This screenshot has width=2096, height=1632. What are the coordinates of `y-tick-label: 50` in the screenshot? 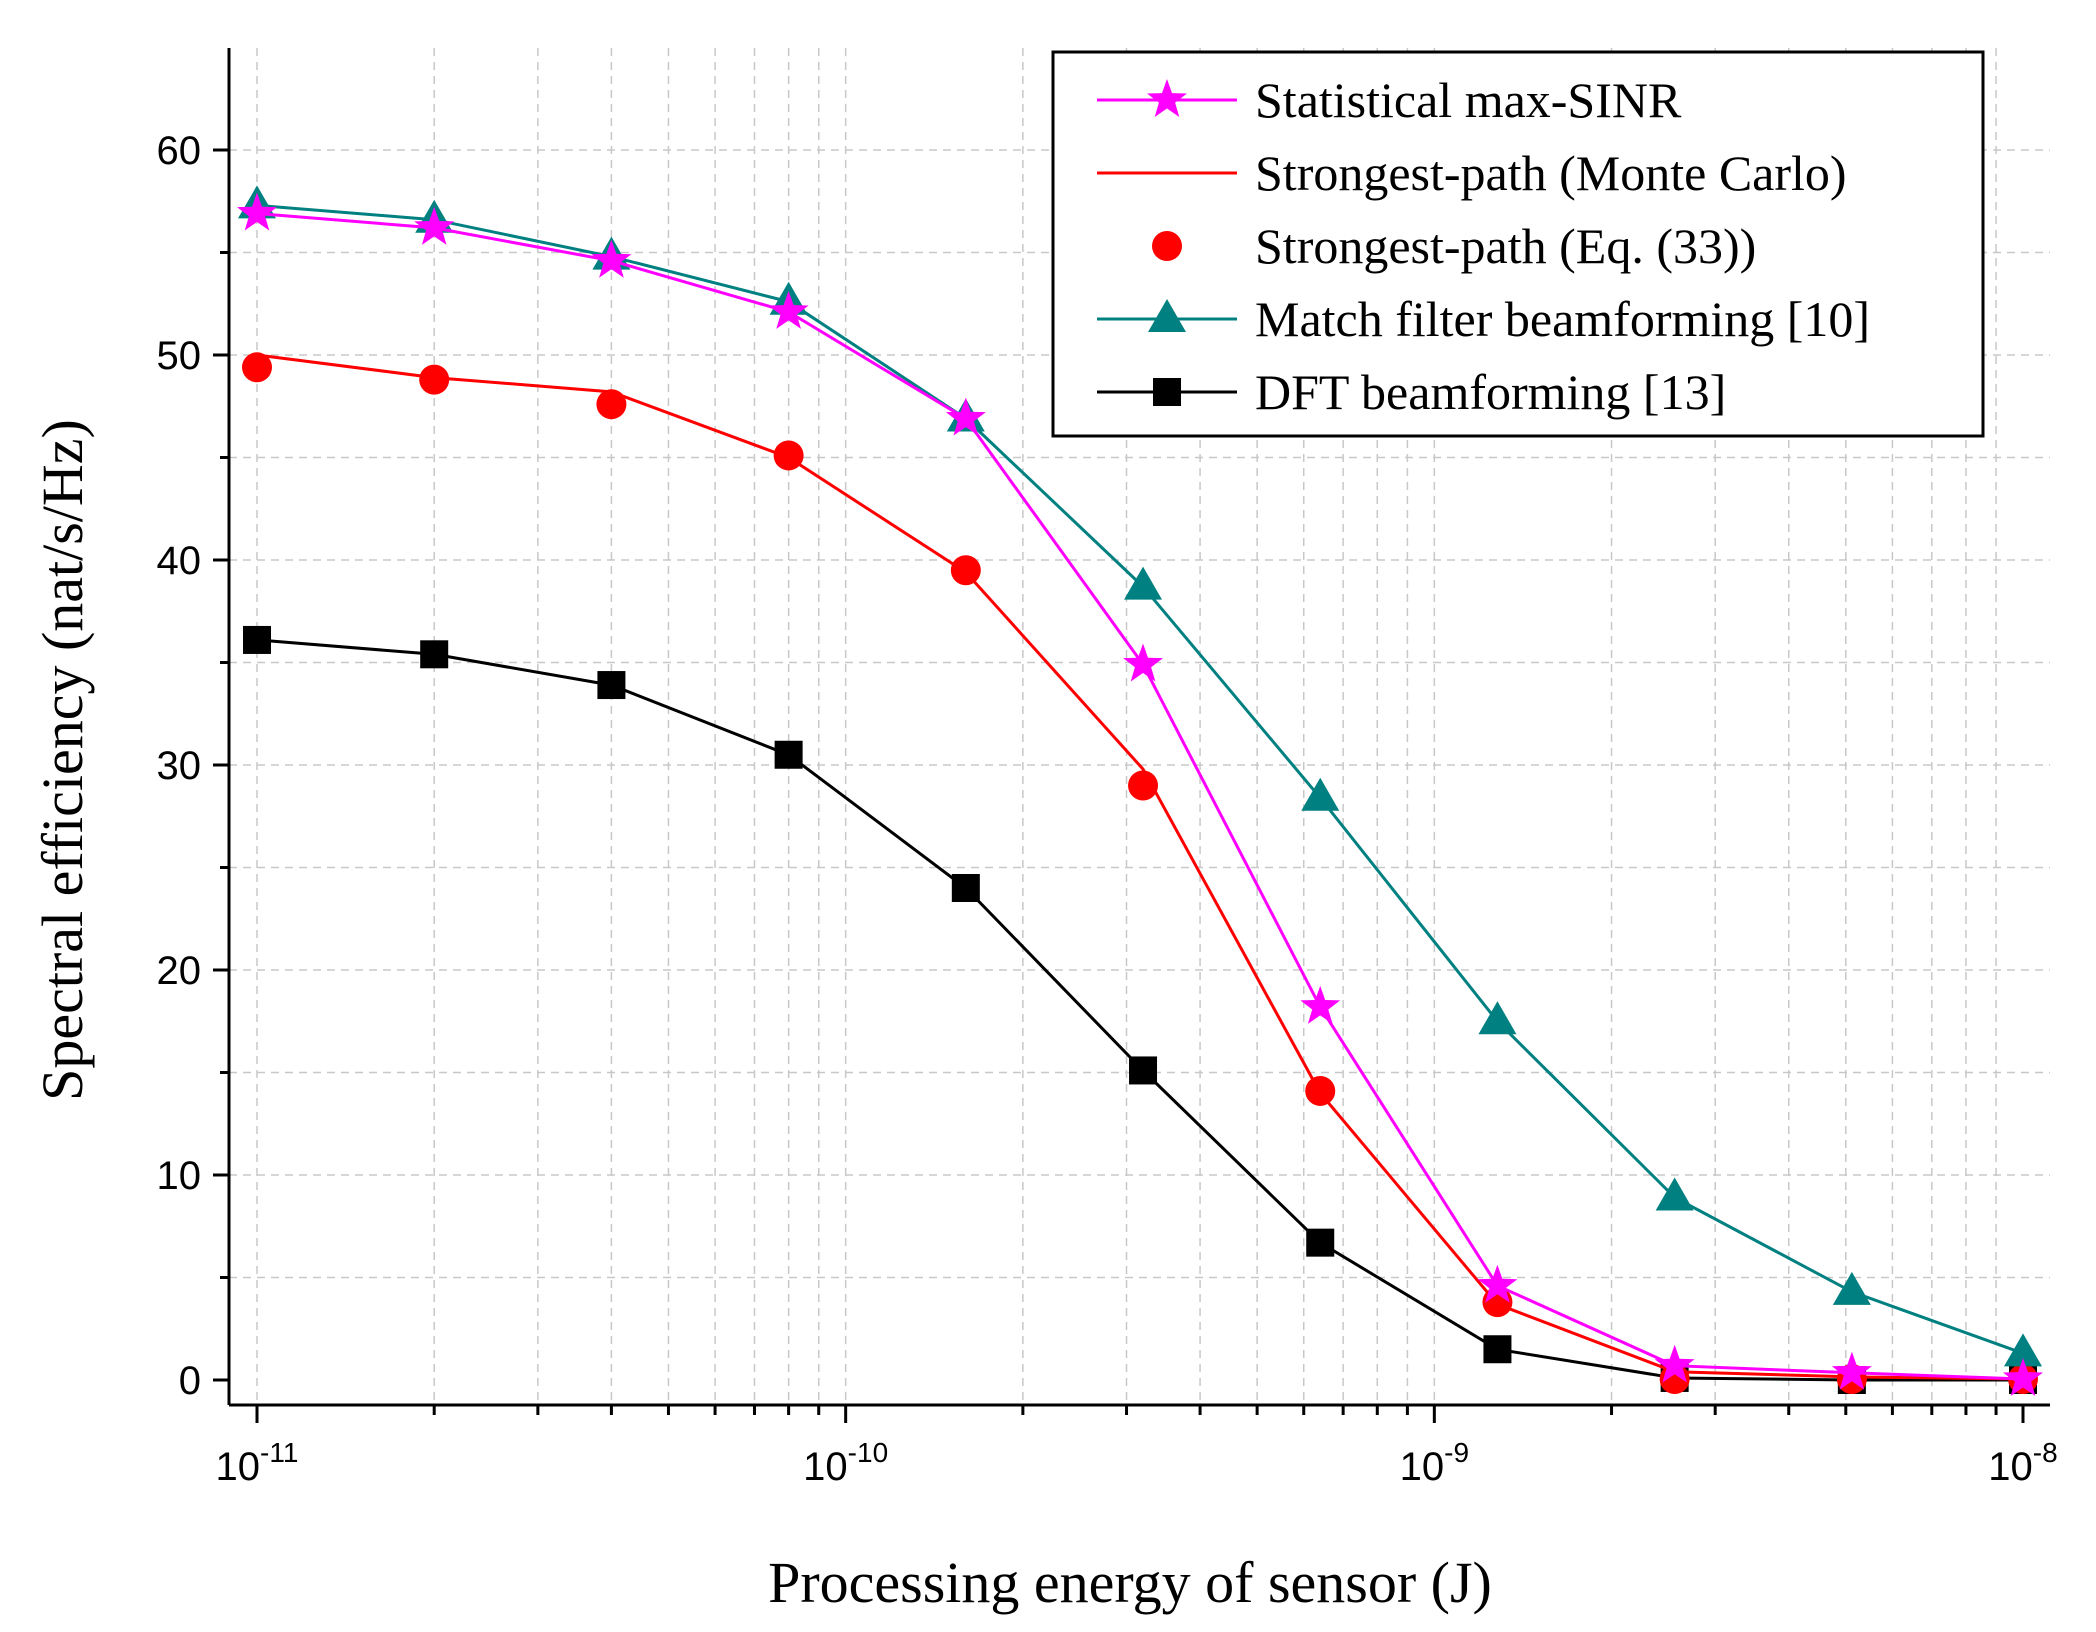 It's located at (179, 356).